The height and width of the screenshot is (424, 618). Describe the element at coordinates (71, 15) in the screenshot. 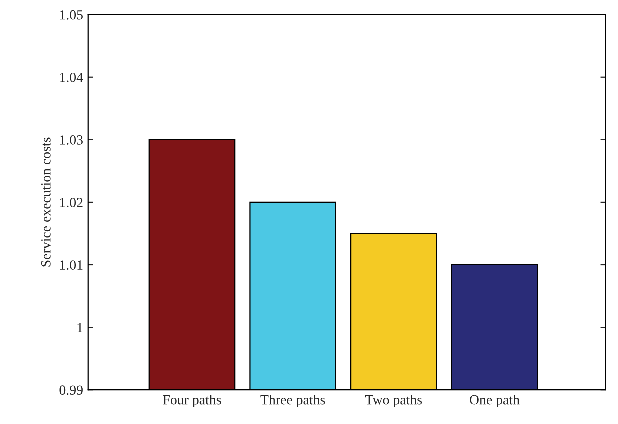

I see `y-tick-label: 1.05` at that location.